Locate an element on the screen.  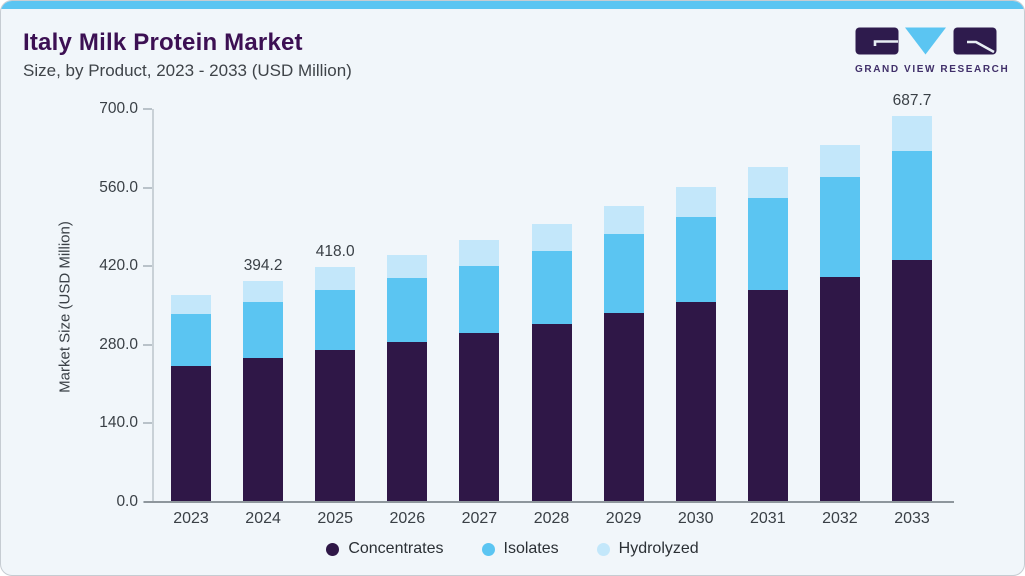
bar-segment-hydrolyzed-2027 is located at coordinates (479, 253).